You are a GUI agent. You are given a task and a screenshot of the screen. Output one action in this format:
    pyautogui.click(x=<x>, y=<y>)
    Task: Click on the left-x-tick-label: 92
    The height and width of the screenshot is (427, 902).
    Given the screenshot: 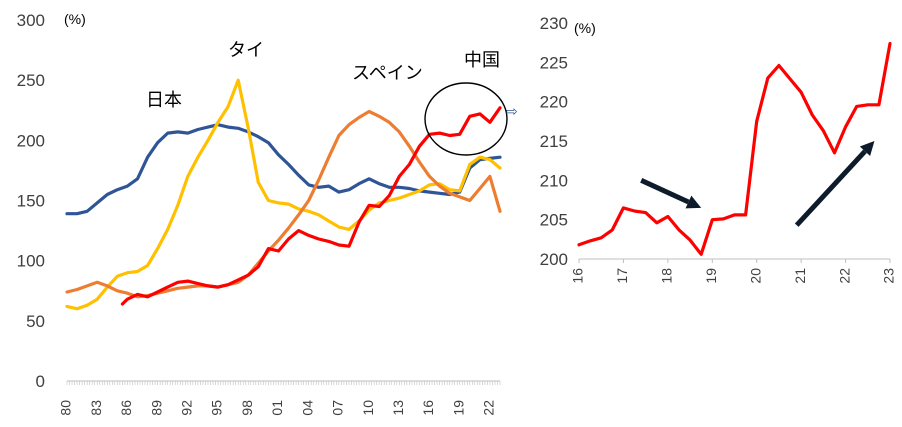 What is the action you would take?
    pyautogui.click(x=187, y=408)
    